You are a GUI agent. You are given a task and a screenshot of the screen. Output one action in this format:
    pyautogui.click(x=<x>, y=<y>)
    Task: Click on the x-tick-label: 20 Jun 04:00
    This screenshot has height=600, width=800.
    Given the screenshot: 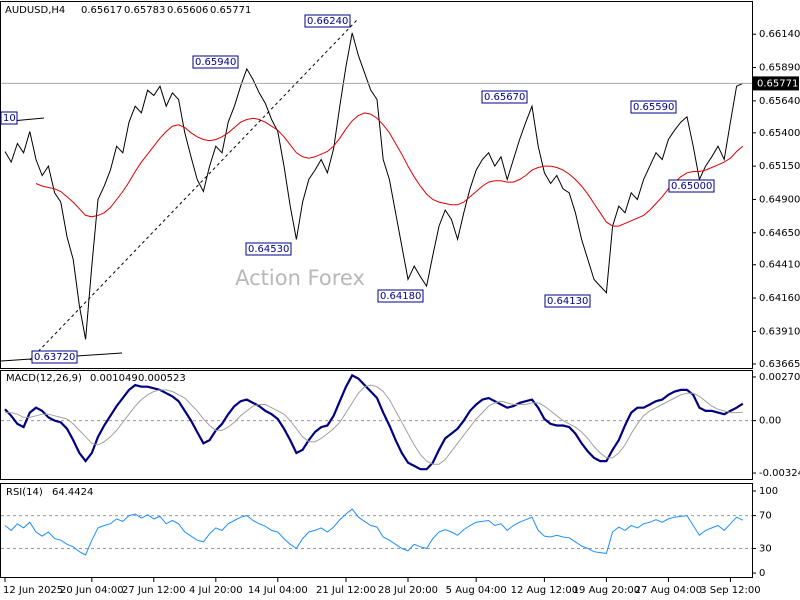 What is the action you would take?
    pyautogui.click(x=92, y=590)
    